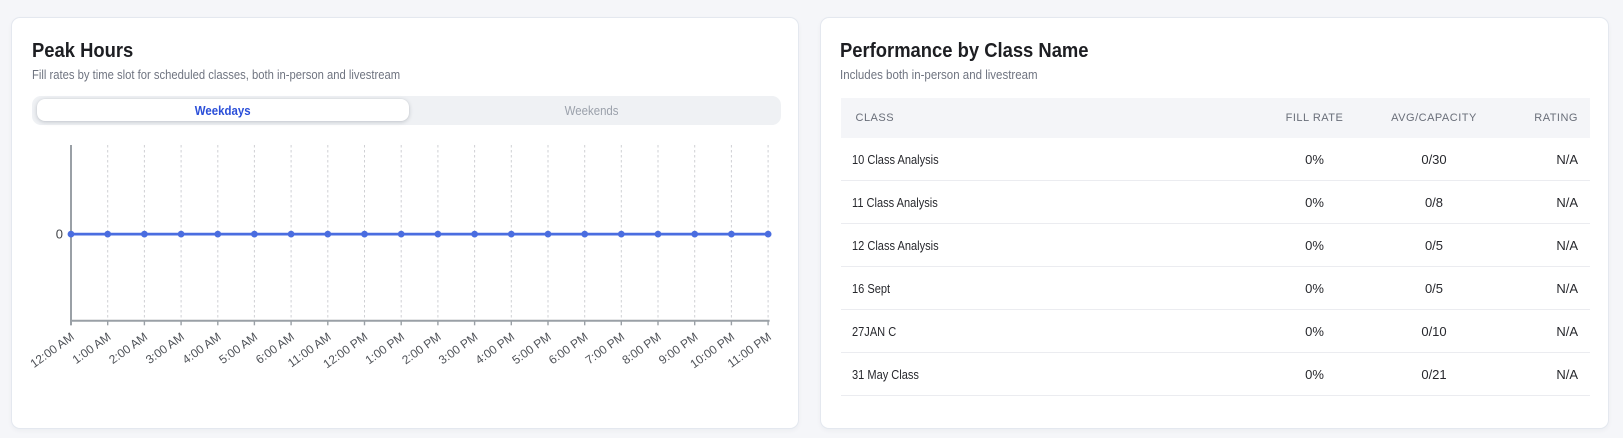 The image size is (1623, 438). I want to click on svg-text: 1:00 PM, so click(385, 349).